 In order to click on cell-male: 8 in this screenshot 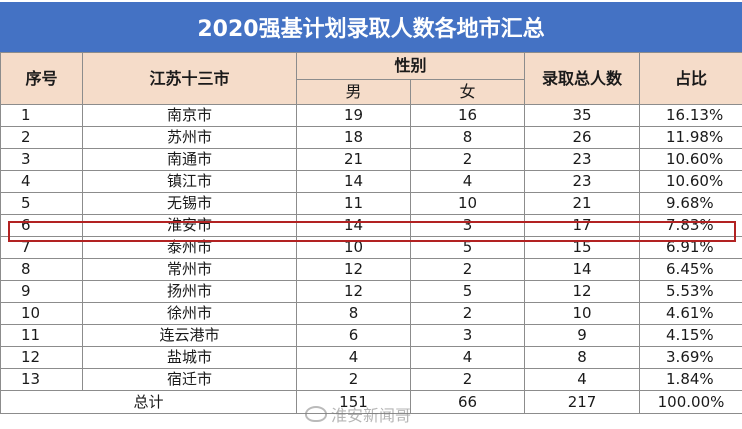, I will do `click(353, 313)`.